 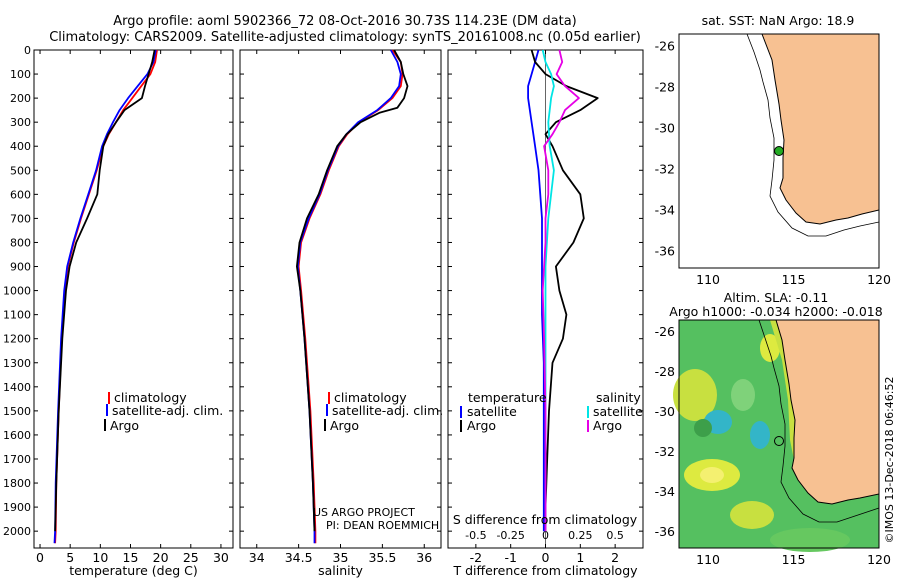 I want to click on y-tick-label: 1800, so click(x=17, y=483).